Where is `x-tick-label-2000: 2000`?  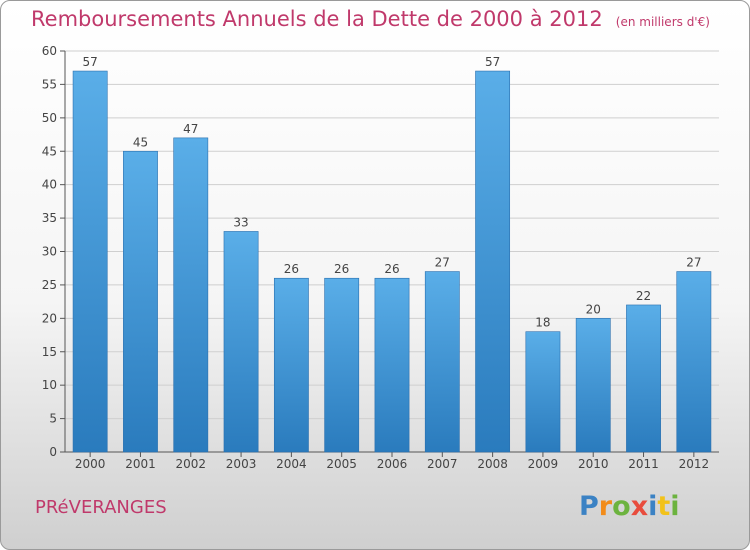 x-tick-label-2000: 2000 is located at coordinates (90, 464).